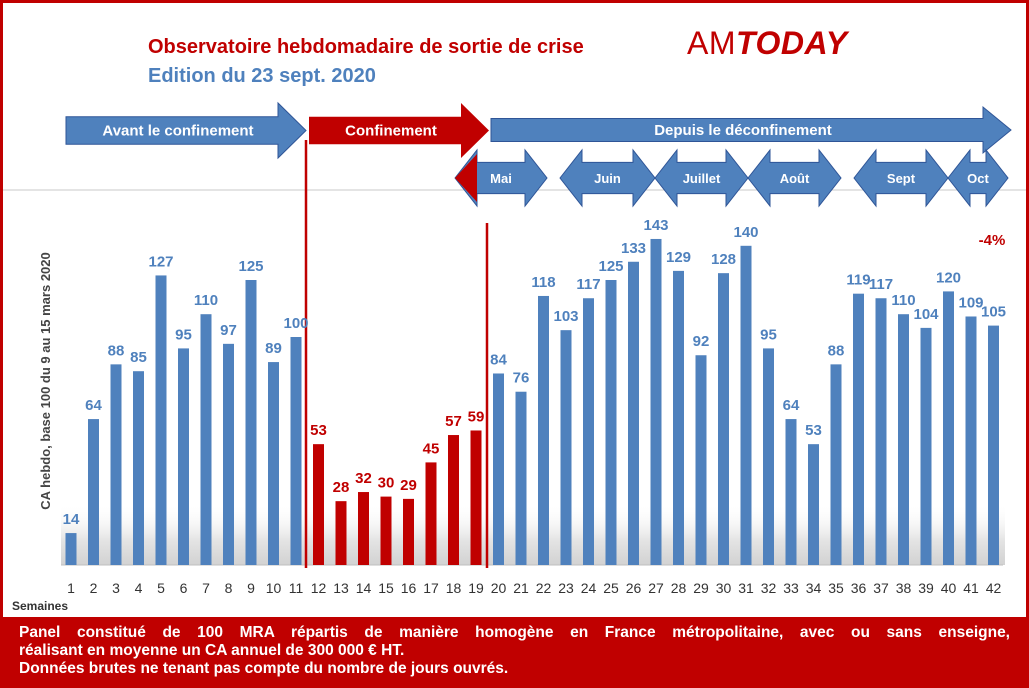 This screenshot has height=688, width=1029. I want to click on x-tick-24: 24, so click(589, 588).